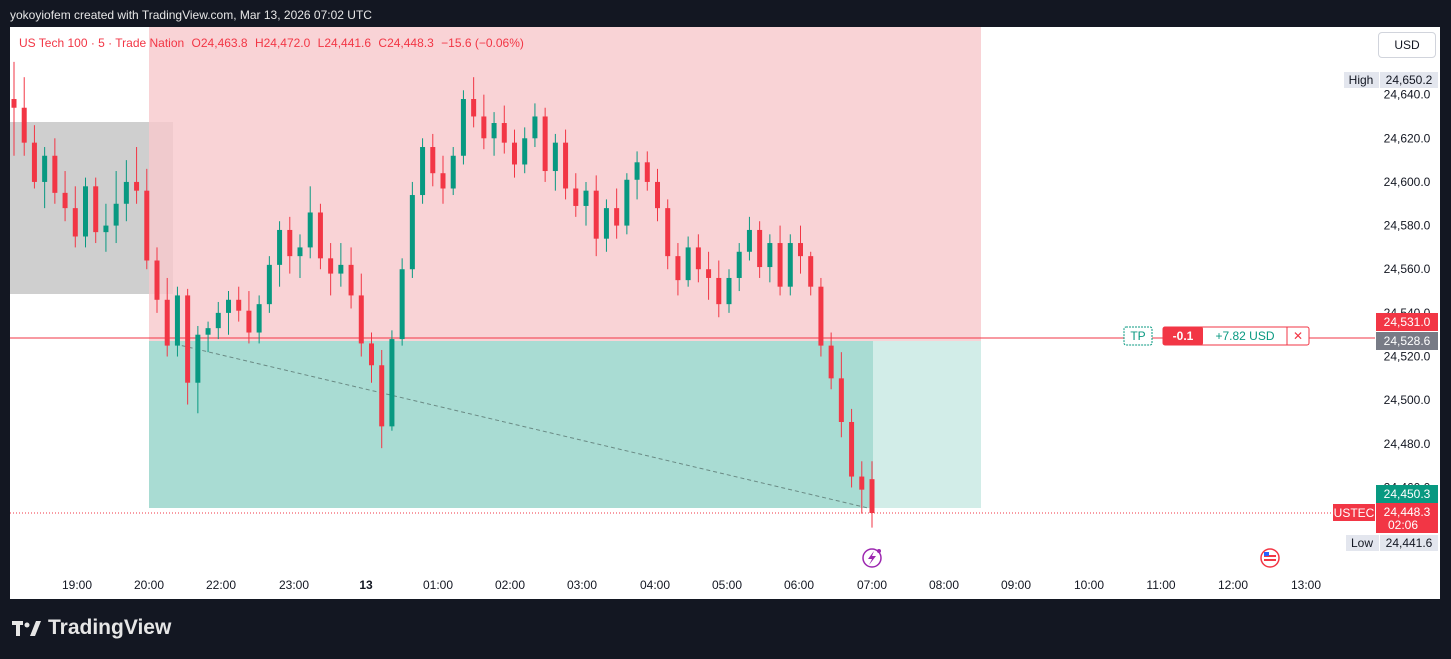  What do you see at coordinates (510, 585) in the screenshot?
I see `time-tick-label: 02:00` at bounding box center [510, 585].